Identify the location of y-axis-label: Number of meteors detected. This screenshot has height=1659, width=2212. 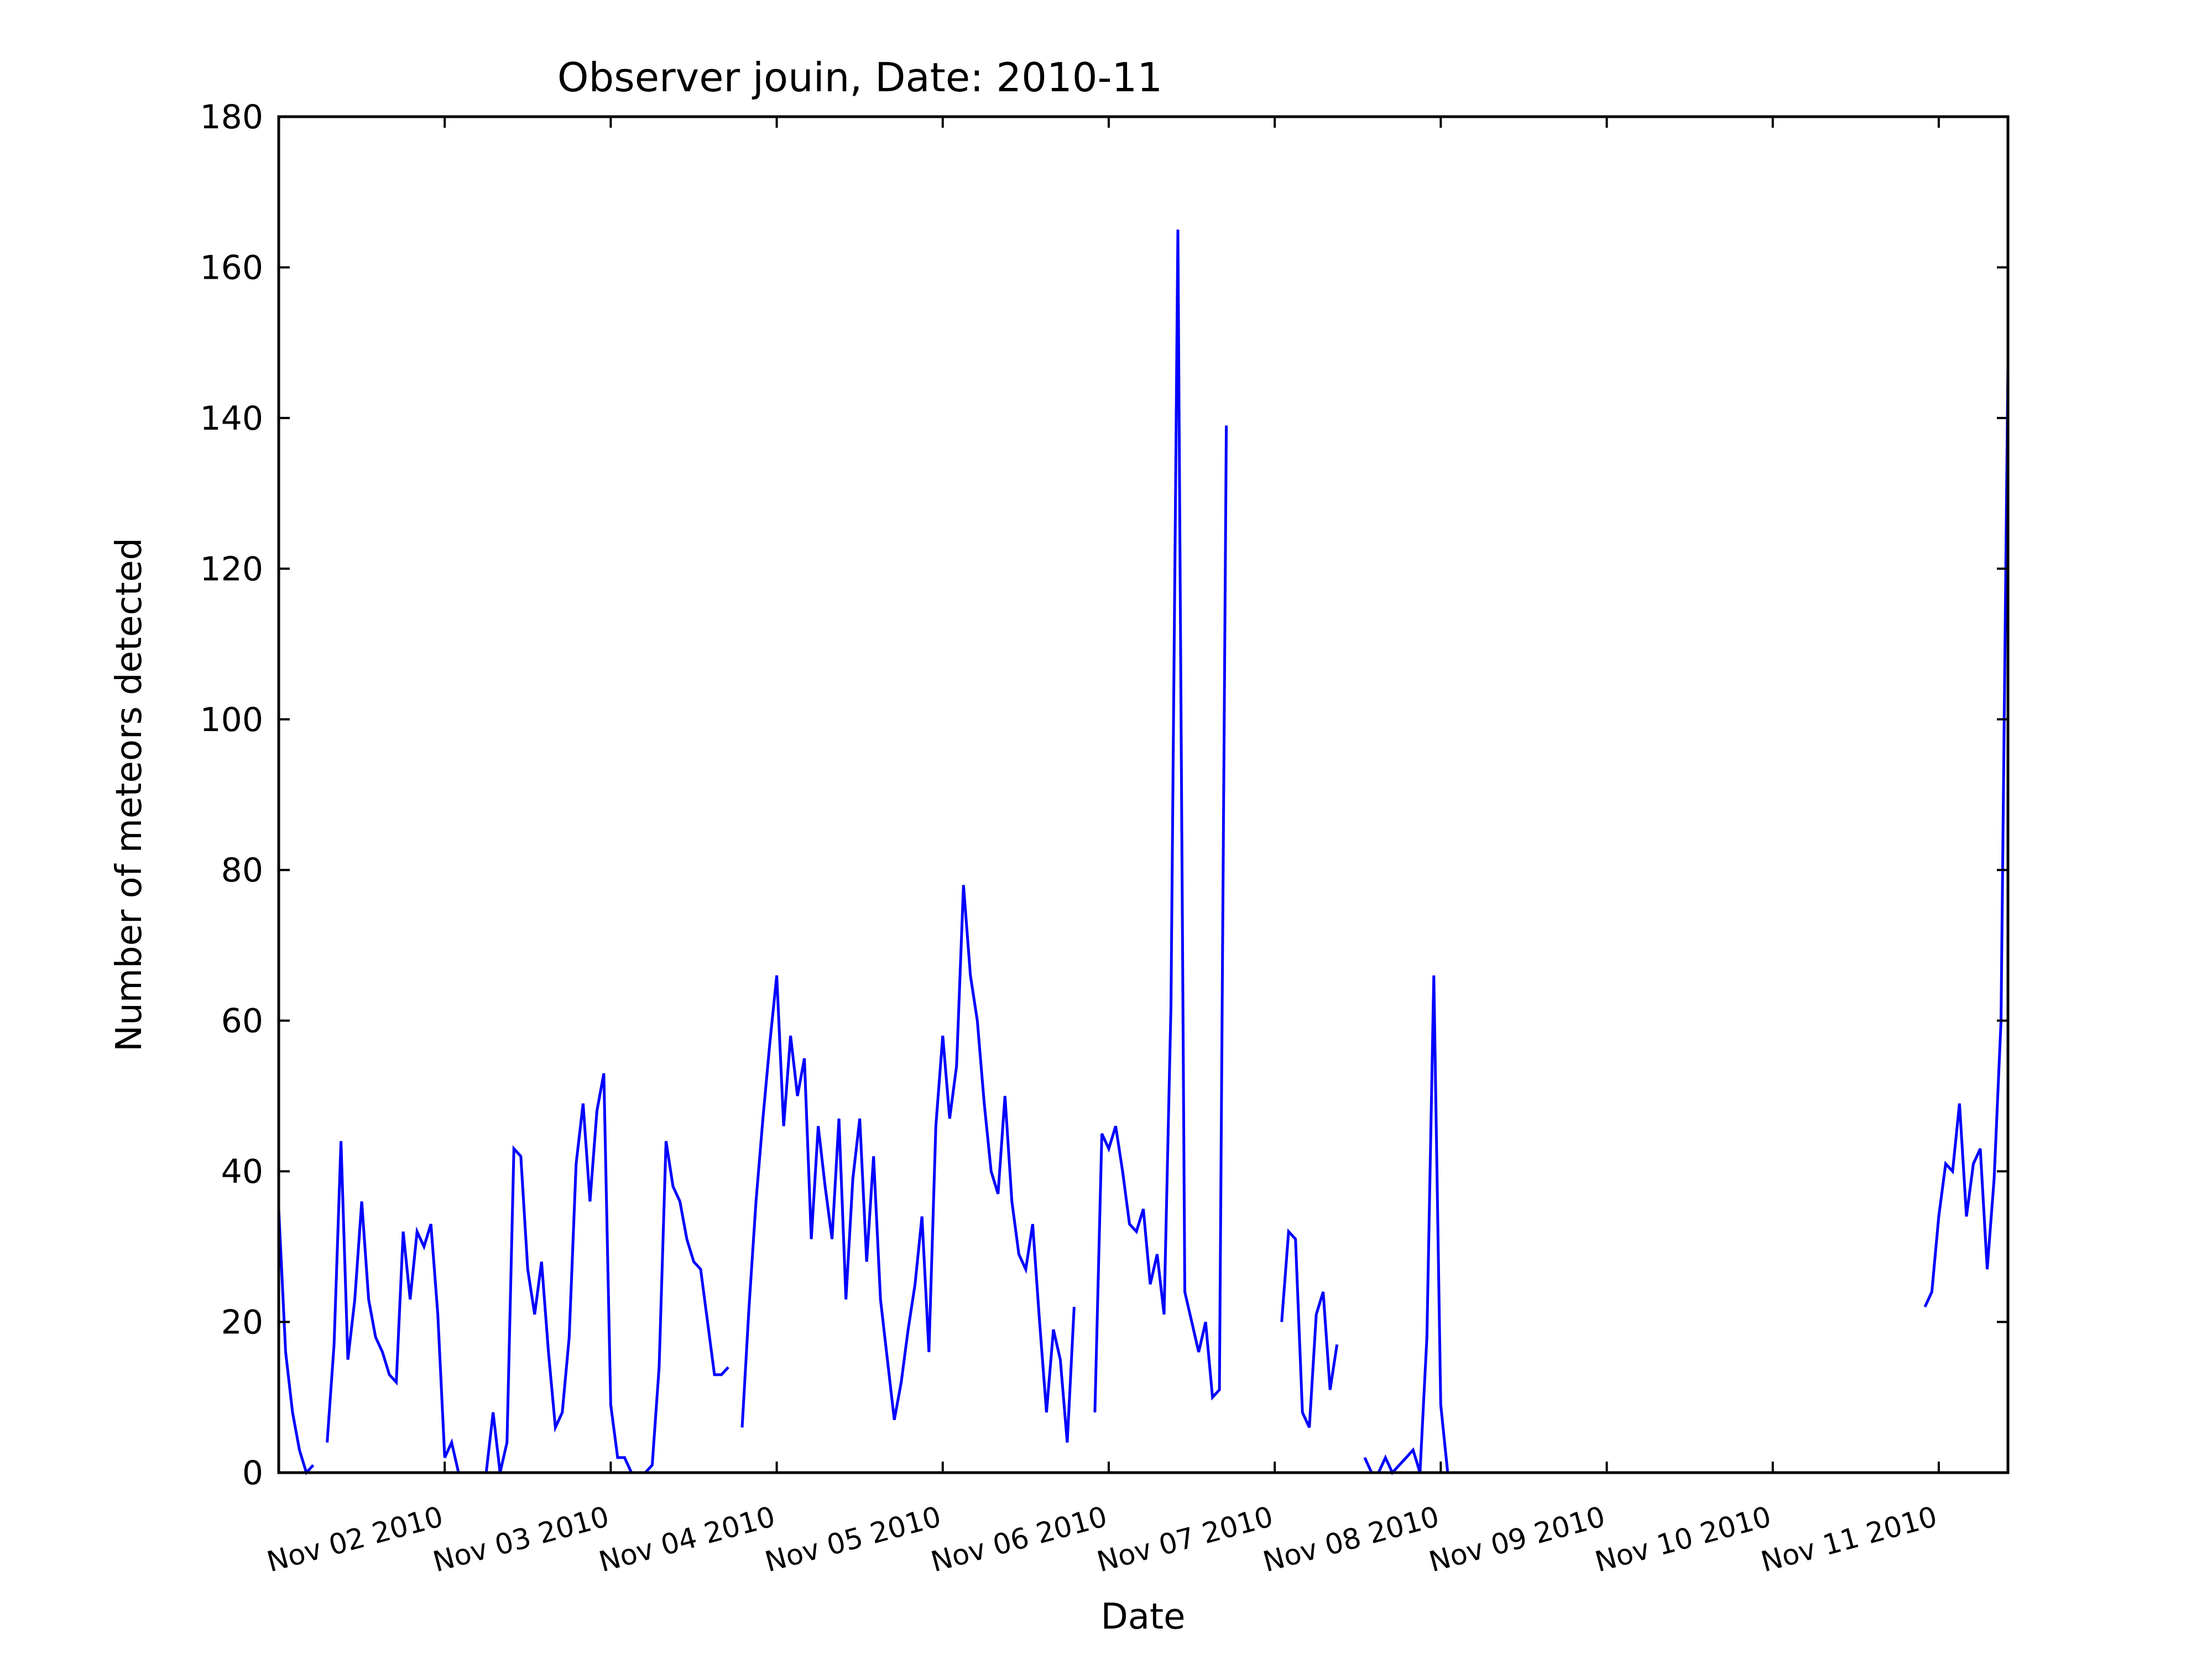
(130, 795).